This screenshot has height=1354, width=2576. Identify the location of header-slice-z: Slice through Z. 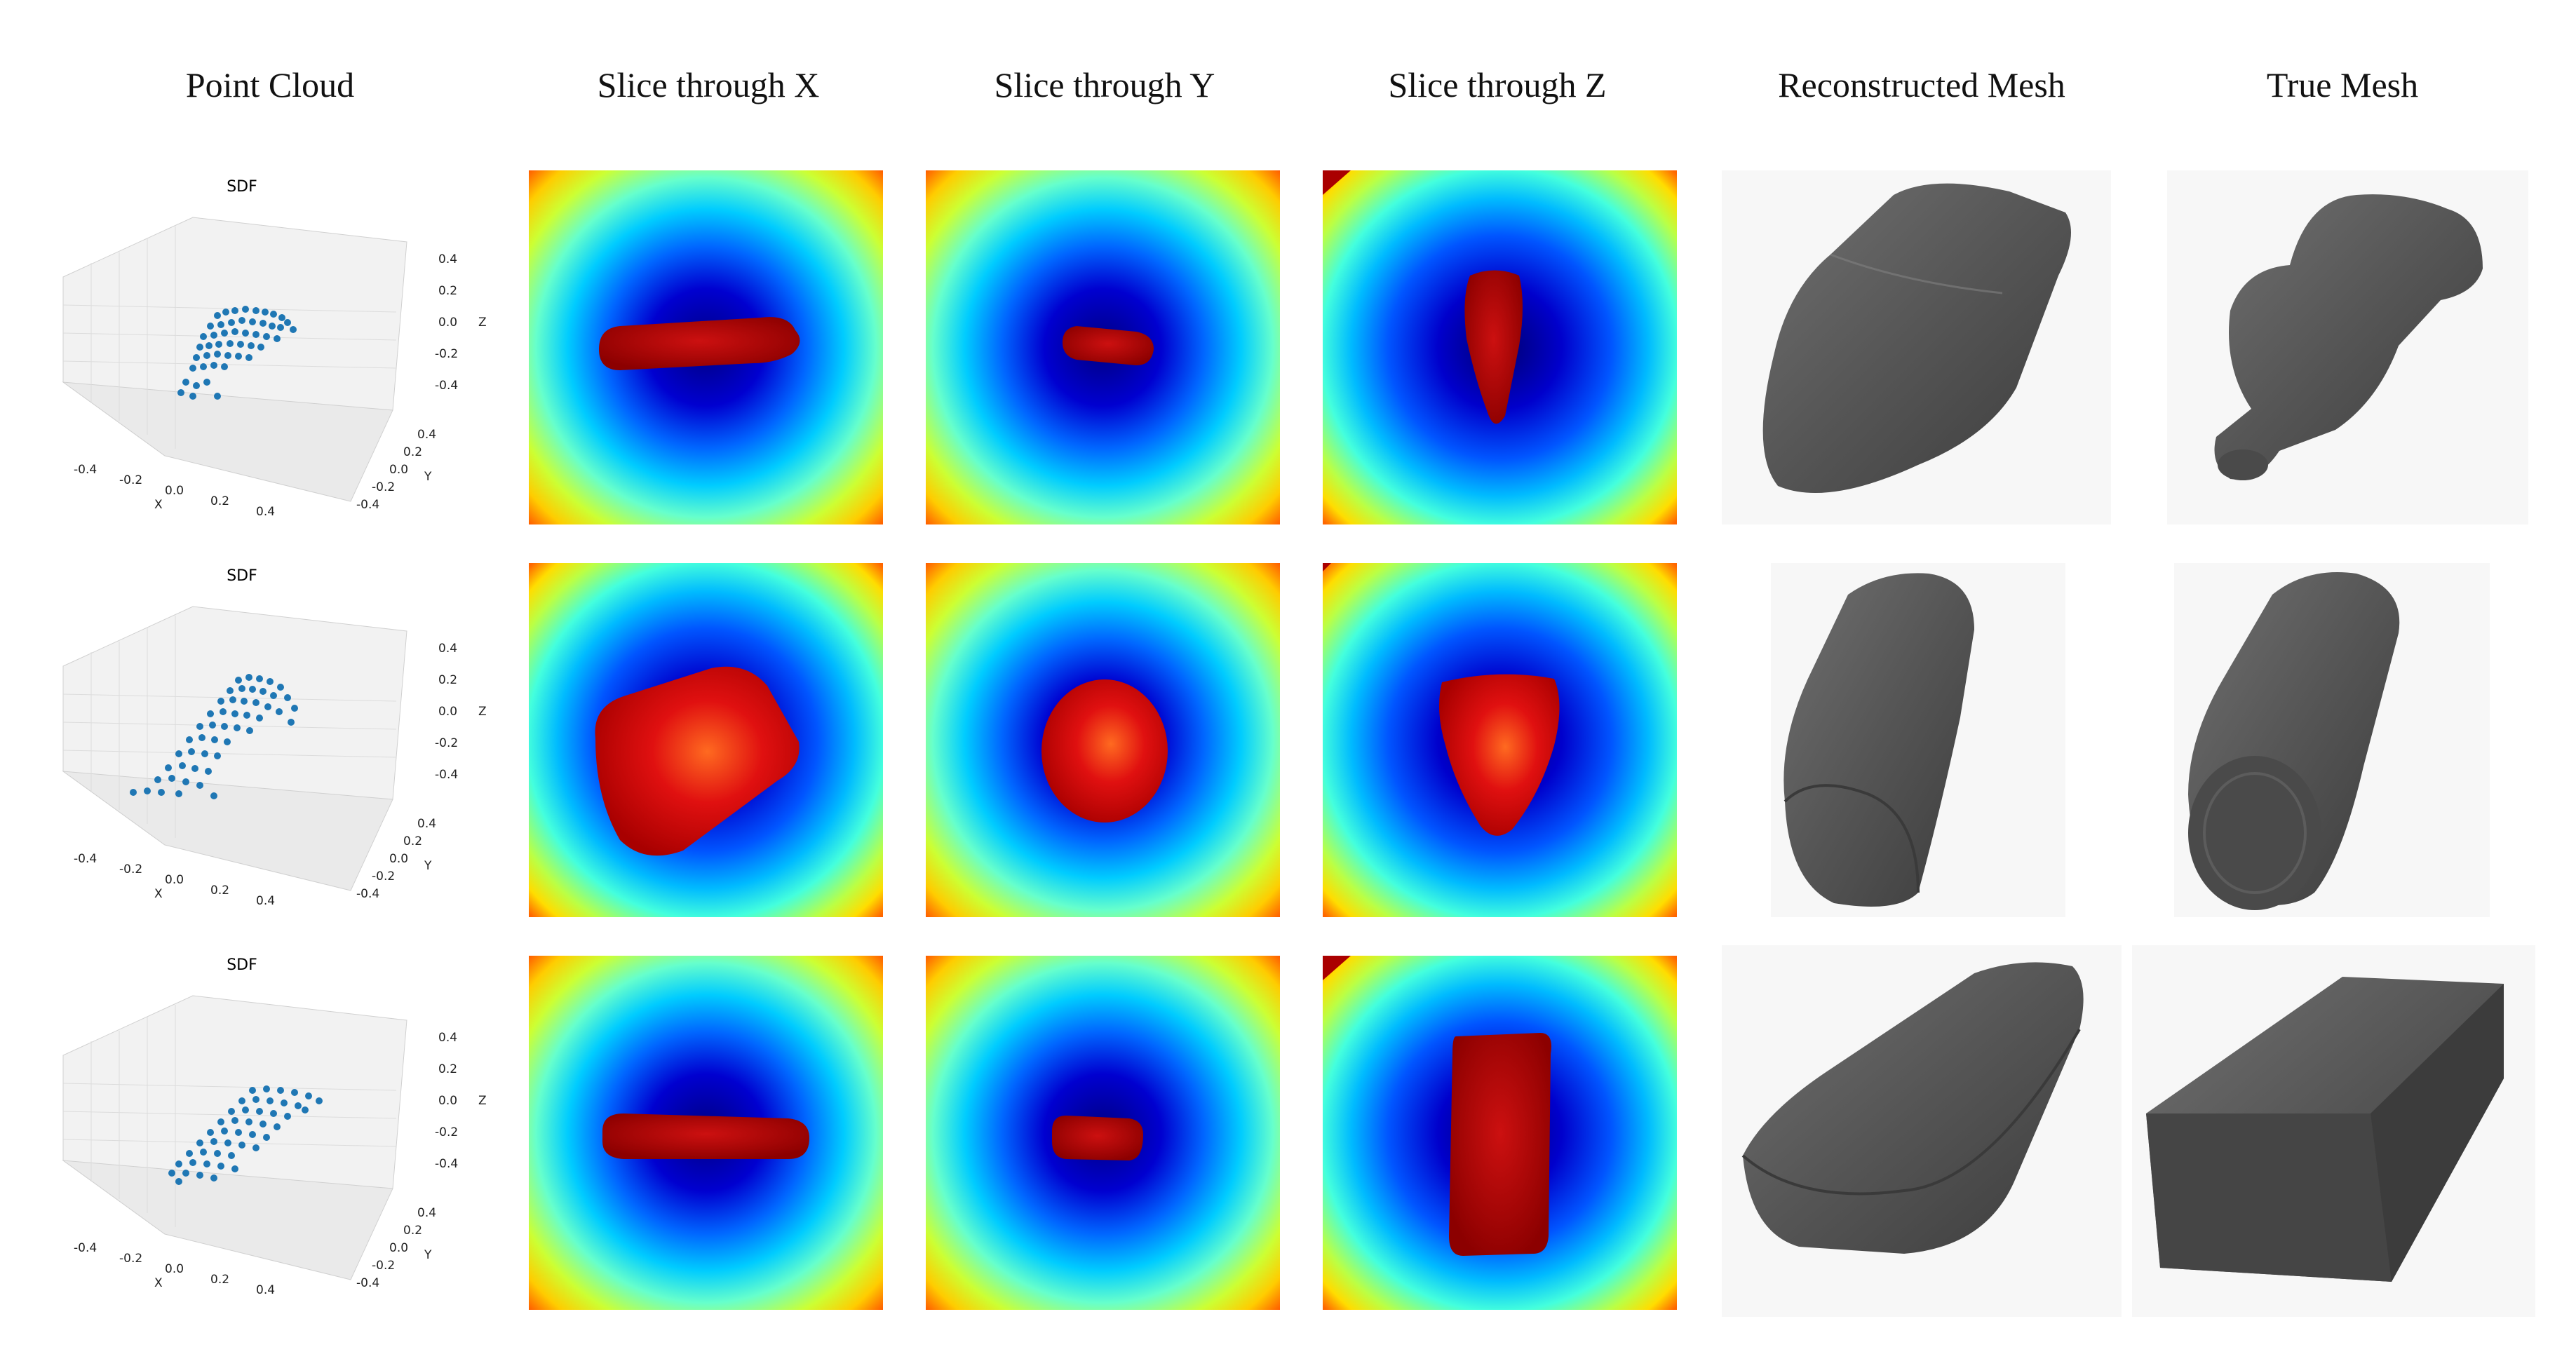
(1497, 84).